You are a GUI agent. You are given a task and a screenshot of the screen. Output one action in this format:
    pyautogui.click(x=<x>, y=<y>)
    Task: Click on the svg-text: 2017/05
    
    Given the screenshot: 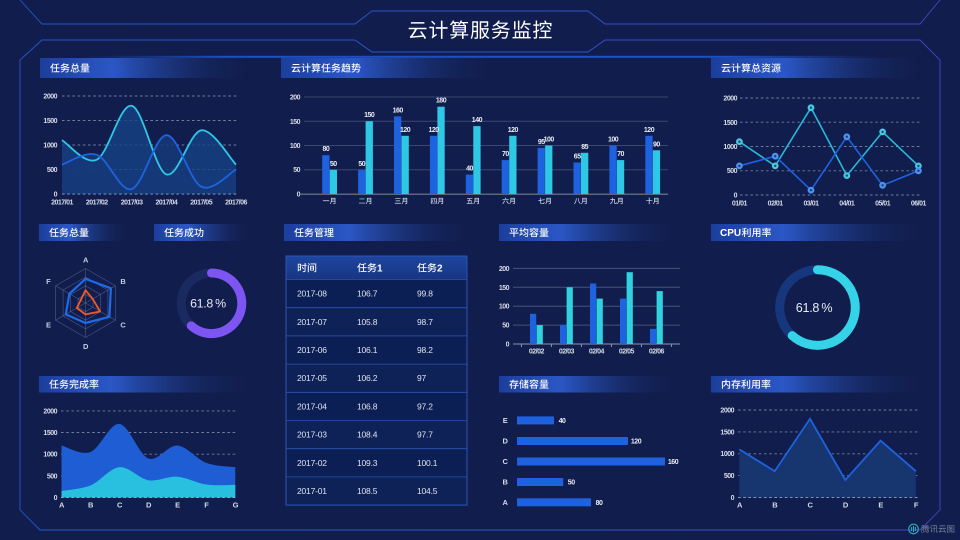 What is the action you would take?
    pyautogui.click(x=201, y=203)
    